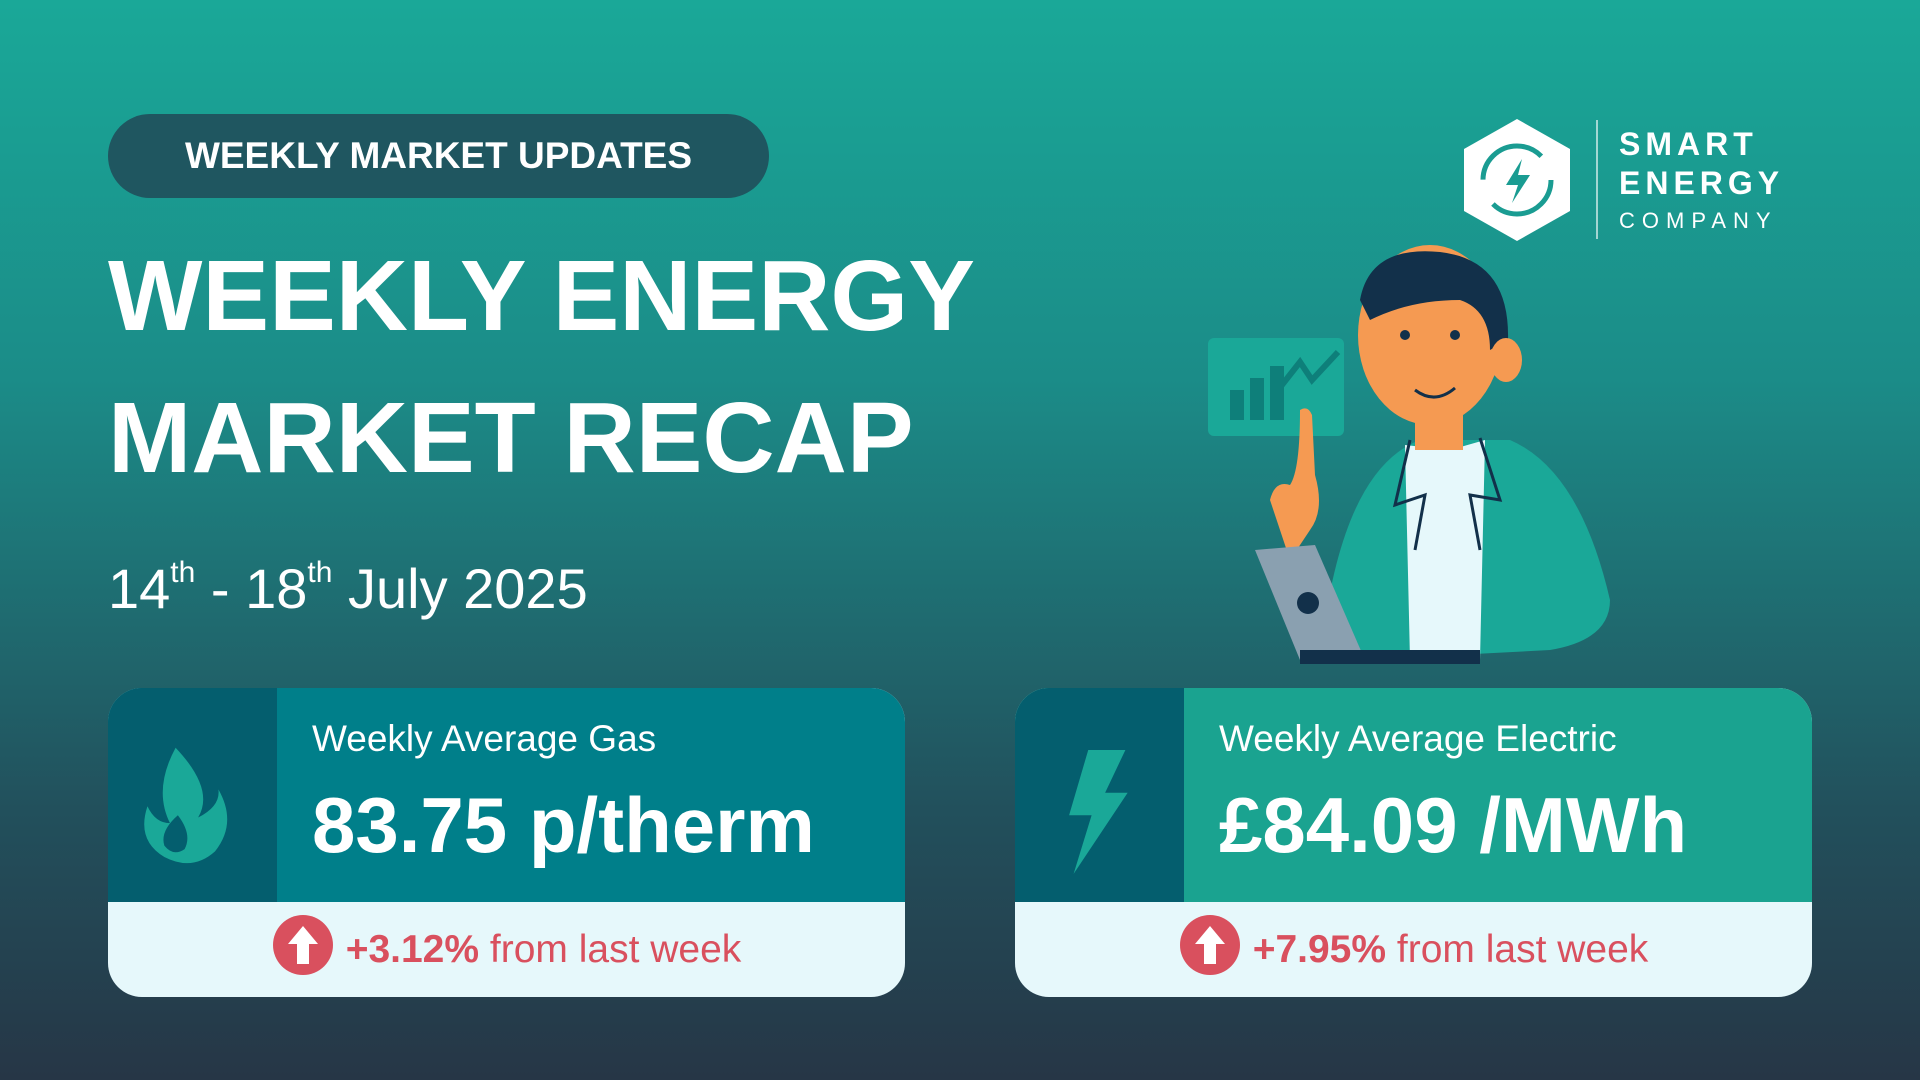 This screenshot has height=1080, width=1920. I want to click on date: 14th - 18th July 2025, so click(348, 588).